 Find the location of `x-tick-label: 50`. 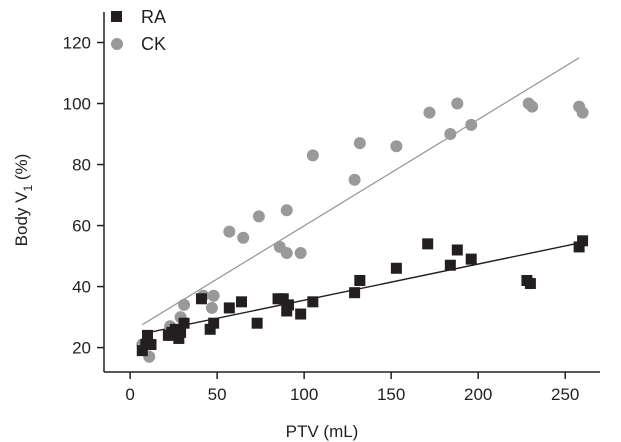

x-tick-label: 50 is located at coordinates (217, 394).